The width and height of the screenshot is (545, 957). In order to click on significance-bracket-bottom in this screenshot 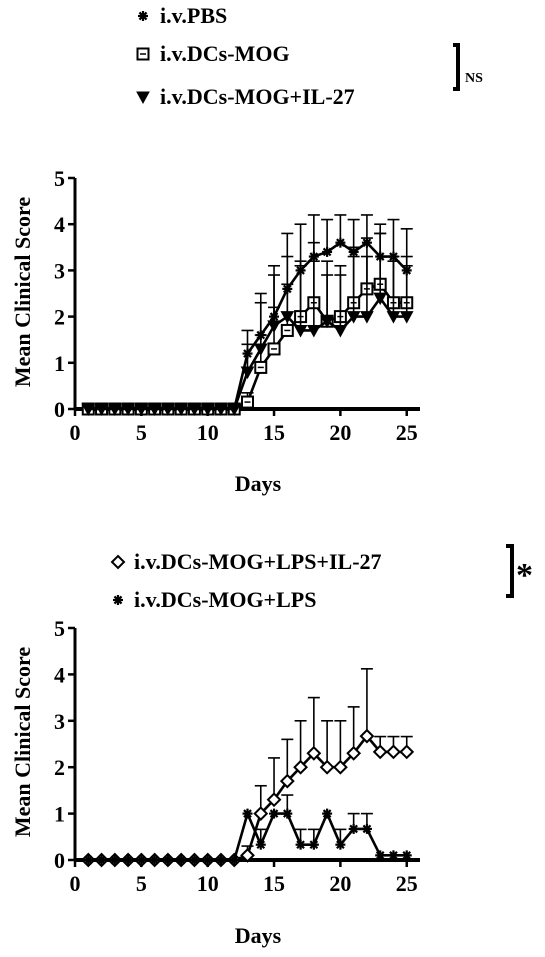, I will do `click(510, 571)`.